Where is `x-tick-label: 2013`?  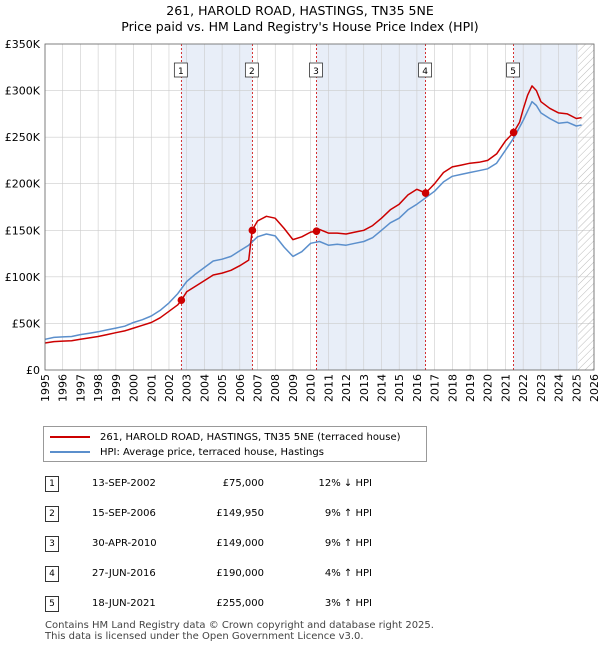 x-tick-label: 2013 is located at coordinates (364, 388).